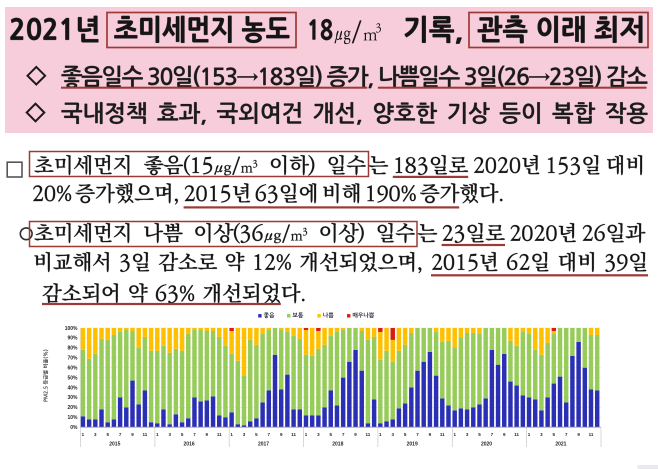 Image resolution: width=658 pixels, height=469 pixels. Describe the element at coordinates (486, 445) in the screenshot. I see `svg-text: 2020` at that location.